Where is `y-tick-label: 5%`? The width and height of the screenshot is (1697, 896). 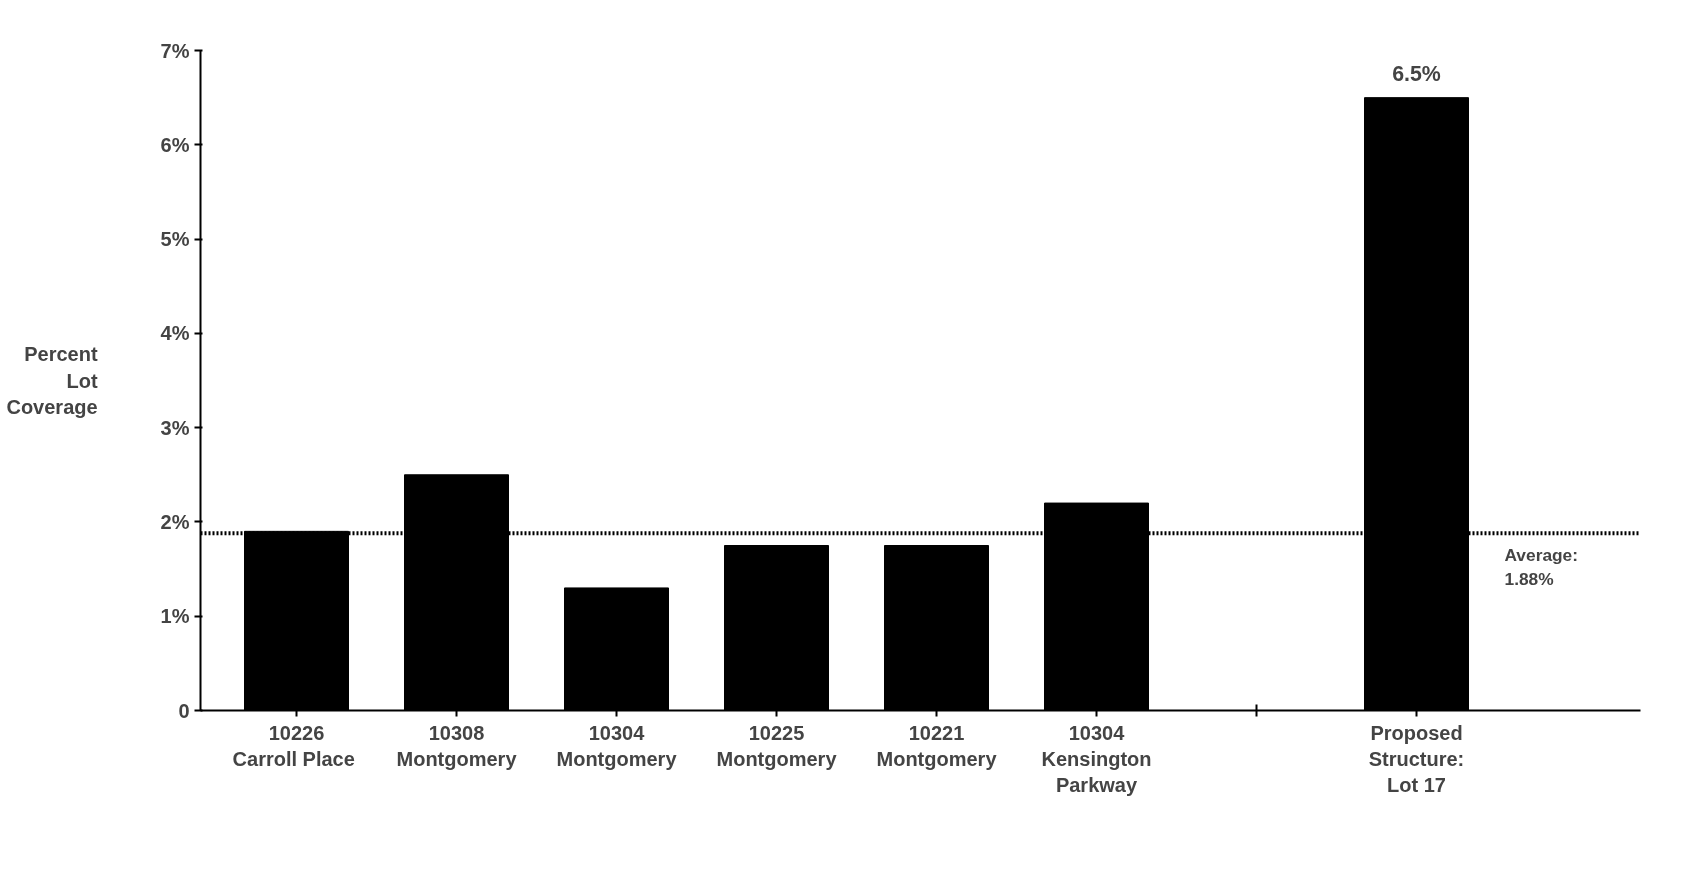 y-tick-label: 5% is located at coordinates (175, 239).